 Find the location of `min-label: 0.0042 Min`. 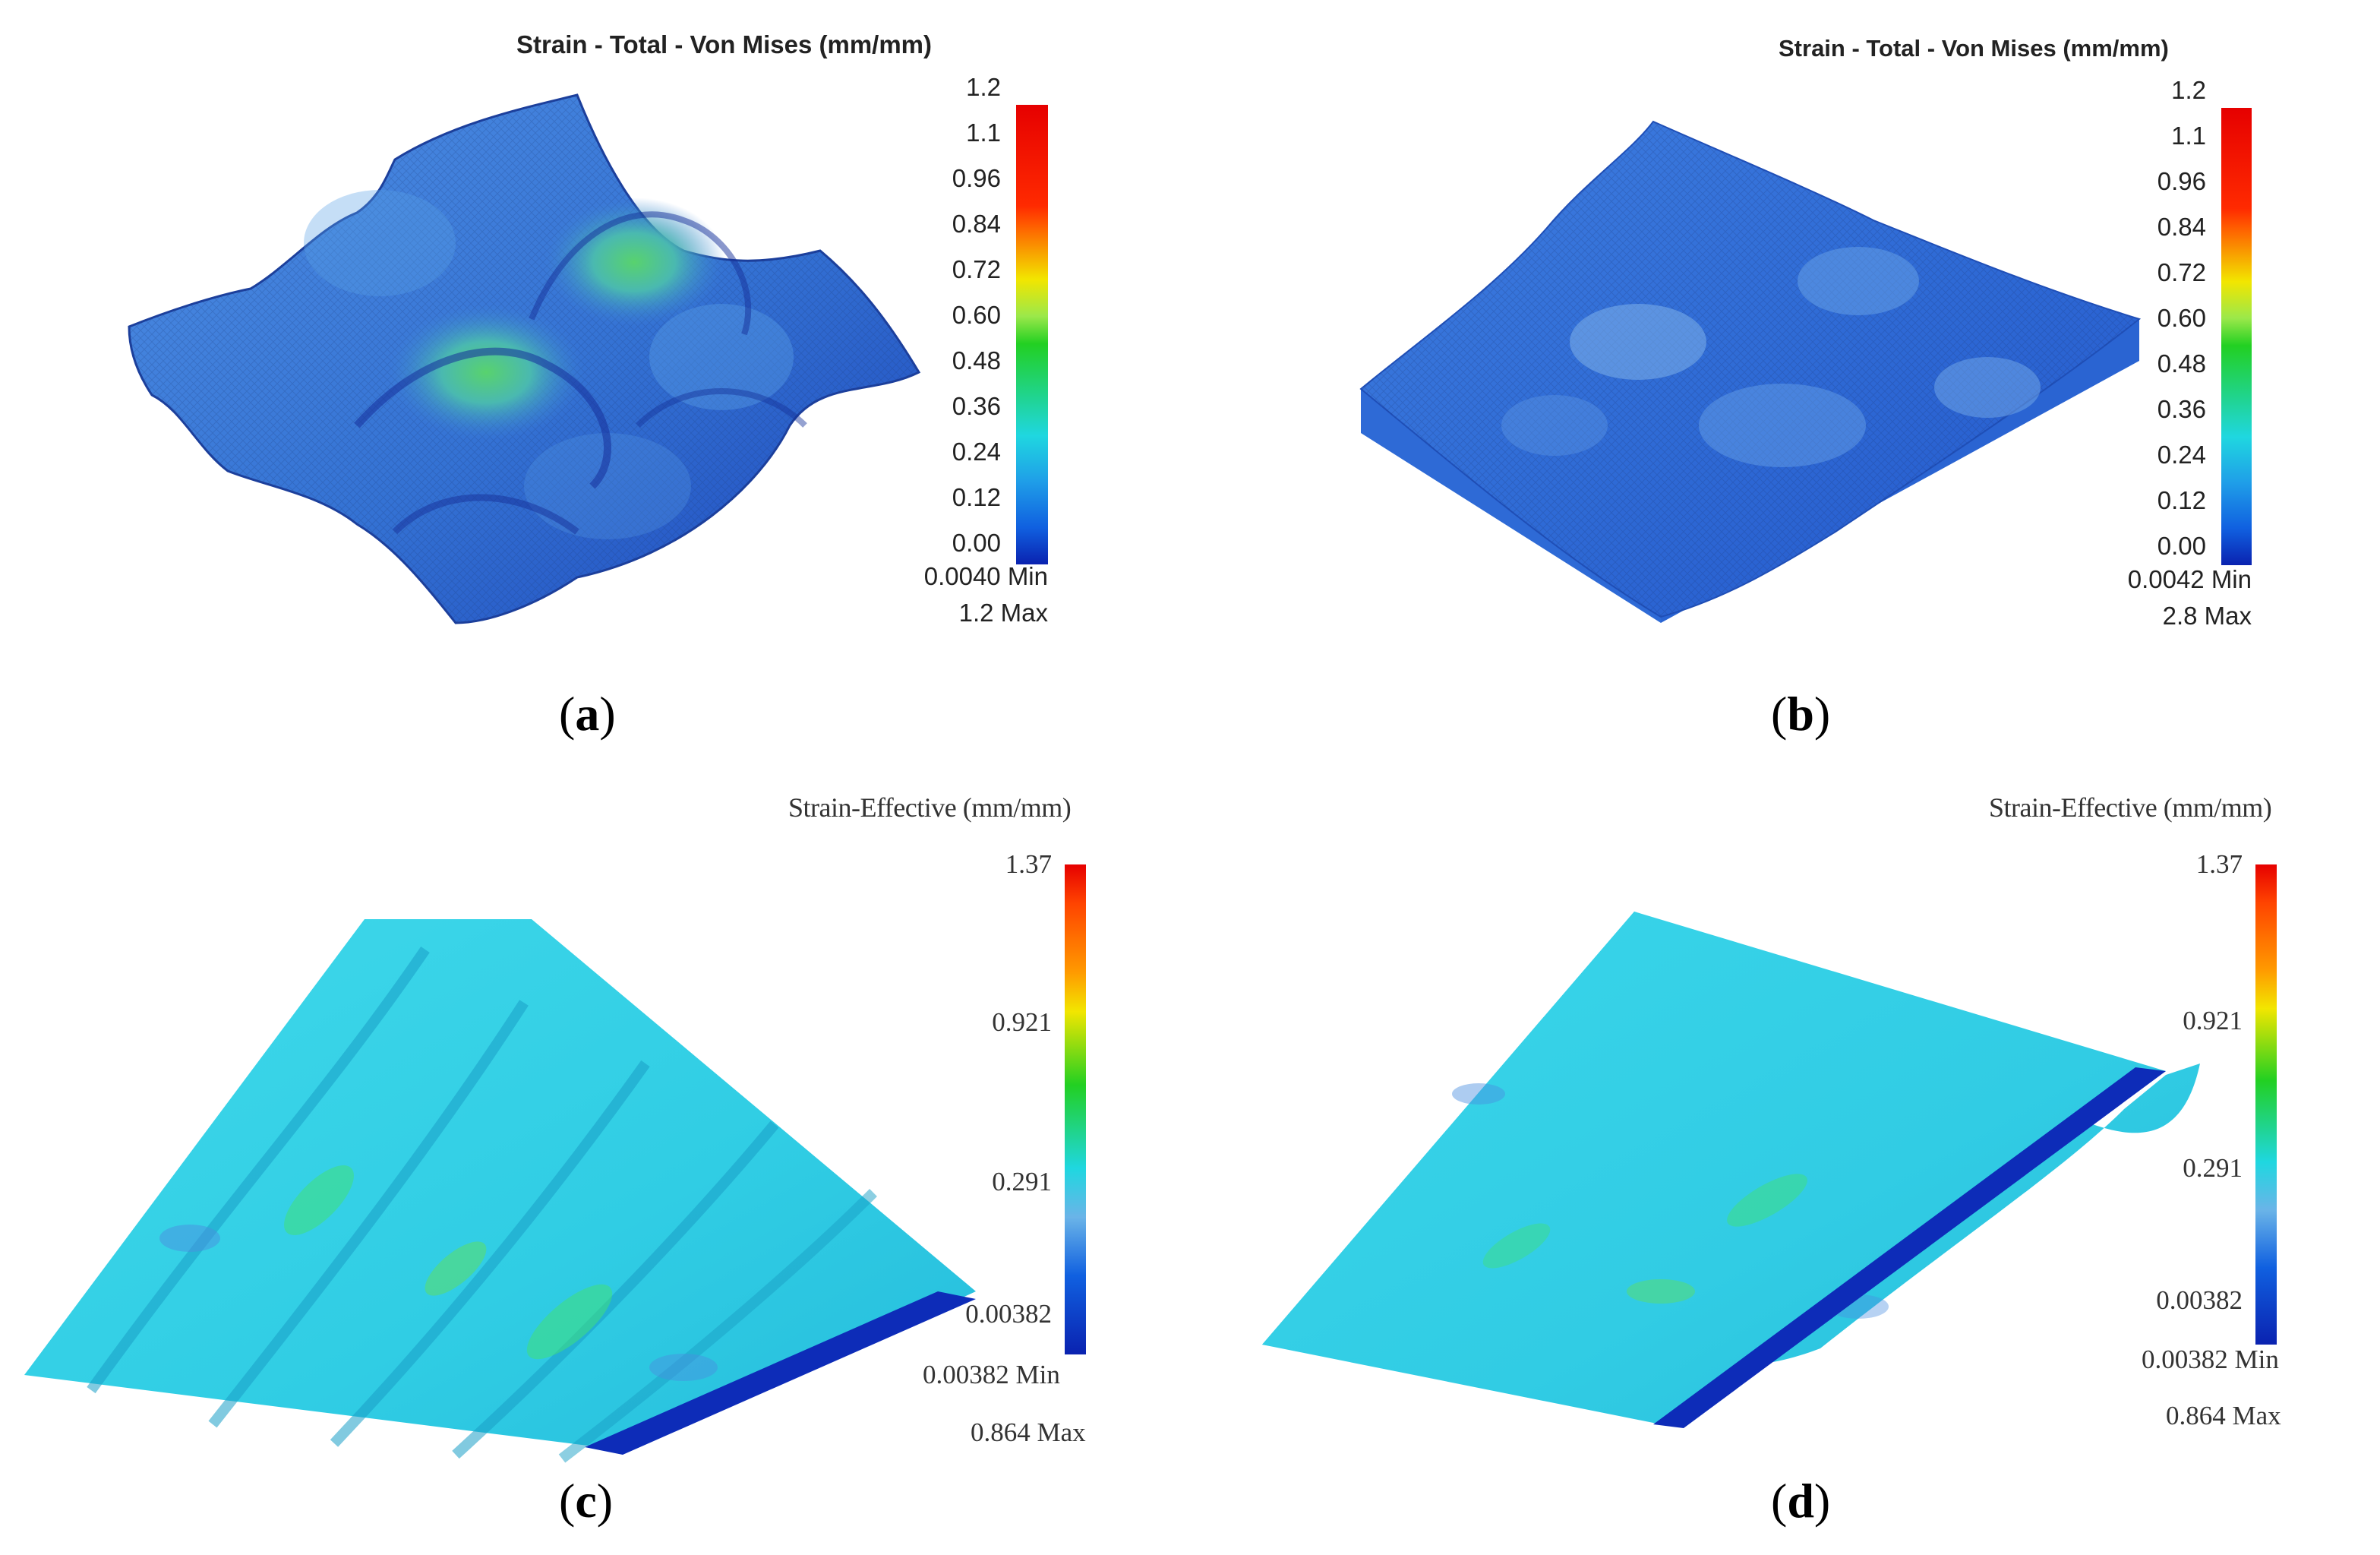

min-label: 0.0042 Min is located at coordinates (2189, 579).